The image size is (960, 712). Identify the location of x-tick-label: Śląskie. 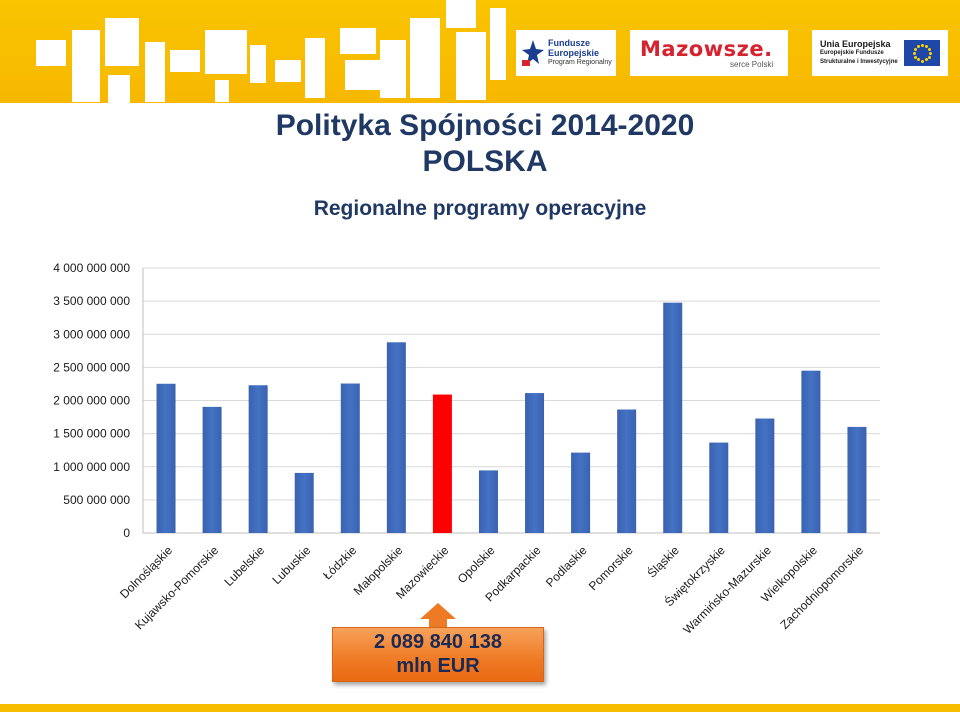
(663, 561).